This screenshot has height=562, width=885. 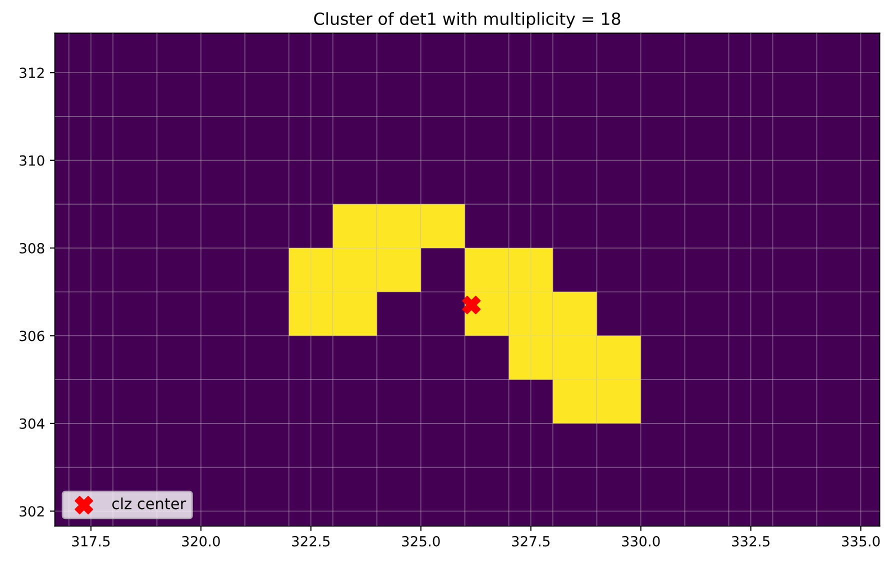 I want to click on x-tick-label: 317.5, so click(x=91, y=541).